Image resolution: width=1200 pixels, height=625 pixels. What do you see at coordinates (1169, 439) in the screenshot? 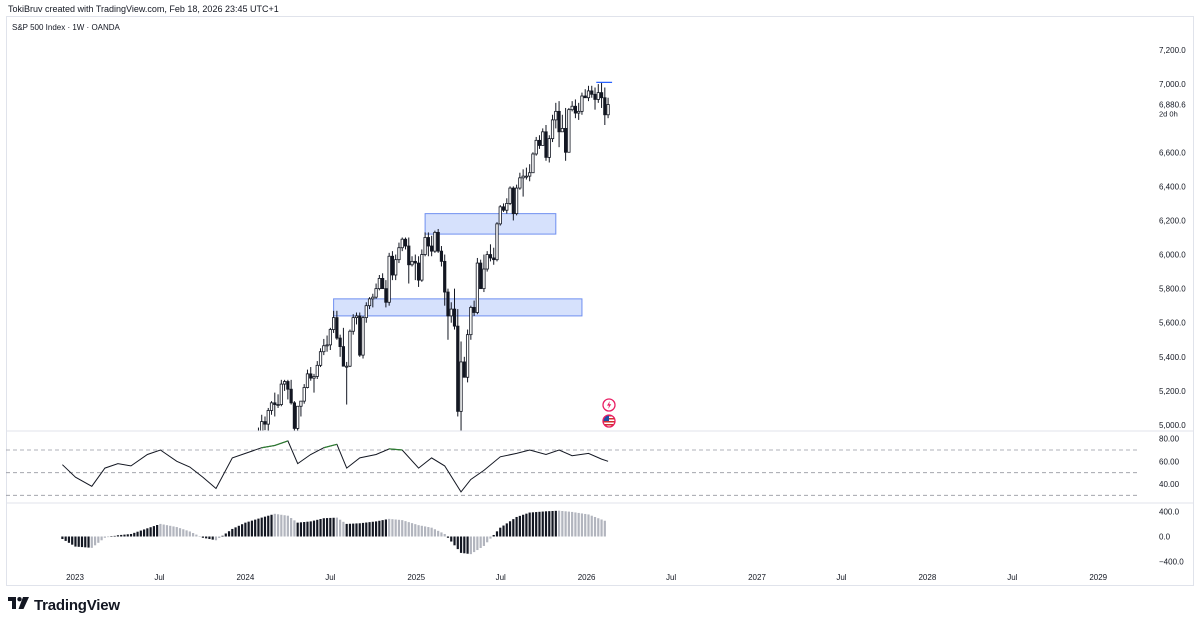
I see `rsi-axis-label: 80.00` at bounding box center [1169, 439].